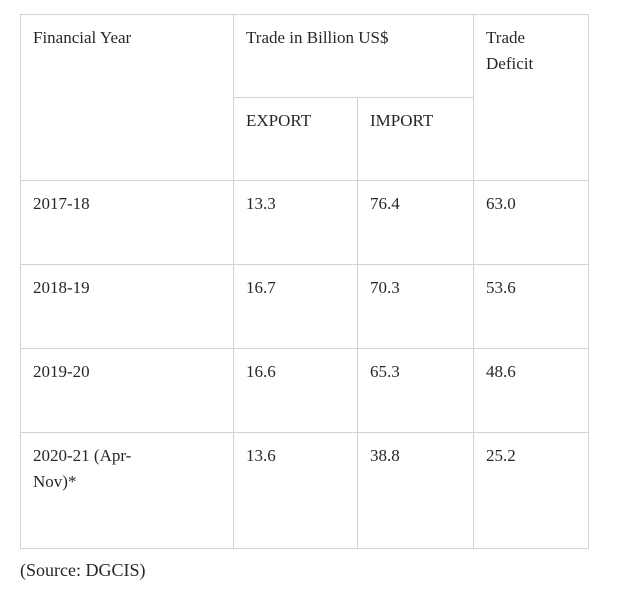 Image resolution: width=617 pixels, height=592 pixels. I want to click on cell-import: 38.8, so click(415, 490).